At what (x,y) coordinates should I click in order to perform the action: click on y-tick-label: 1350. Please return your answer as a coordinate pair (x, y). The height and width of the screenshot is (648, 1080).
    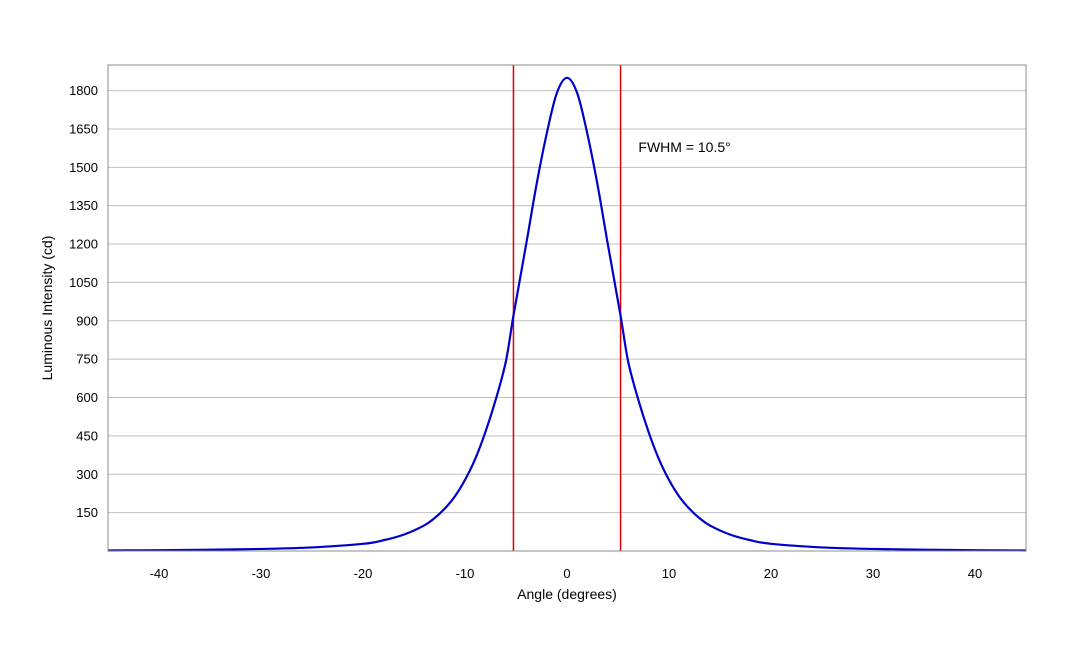
    Looking at the image, I should click on (83, 205).